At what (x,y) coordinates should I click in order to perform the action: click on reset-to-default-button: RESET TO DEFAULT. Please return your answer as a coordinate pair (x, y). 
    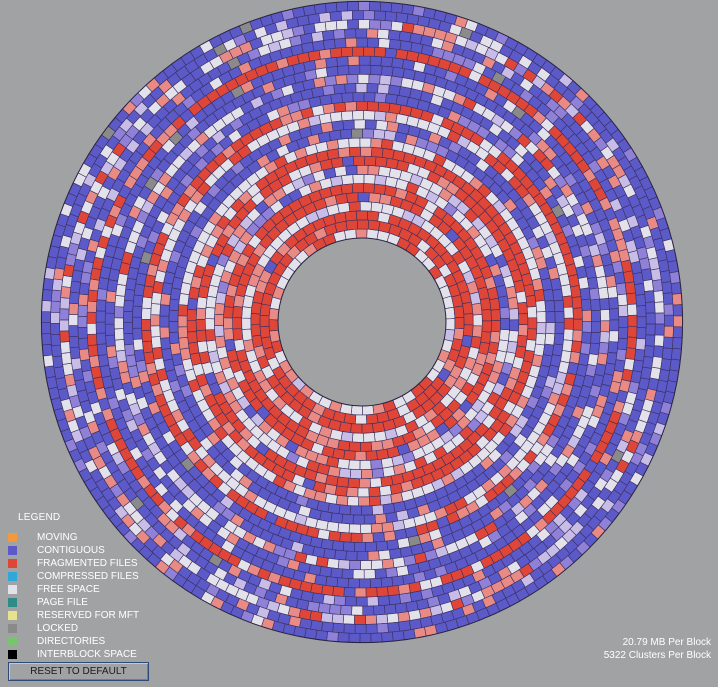
    Looking at the image, I should click on (78, 671).